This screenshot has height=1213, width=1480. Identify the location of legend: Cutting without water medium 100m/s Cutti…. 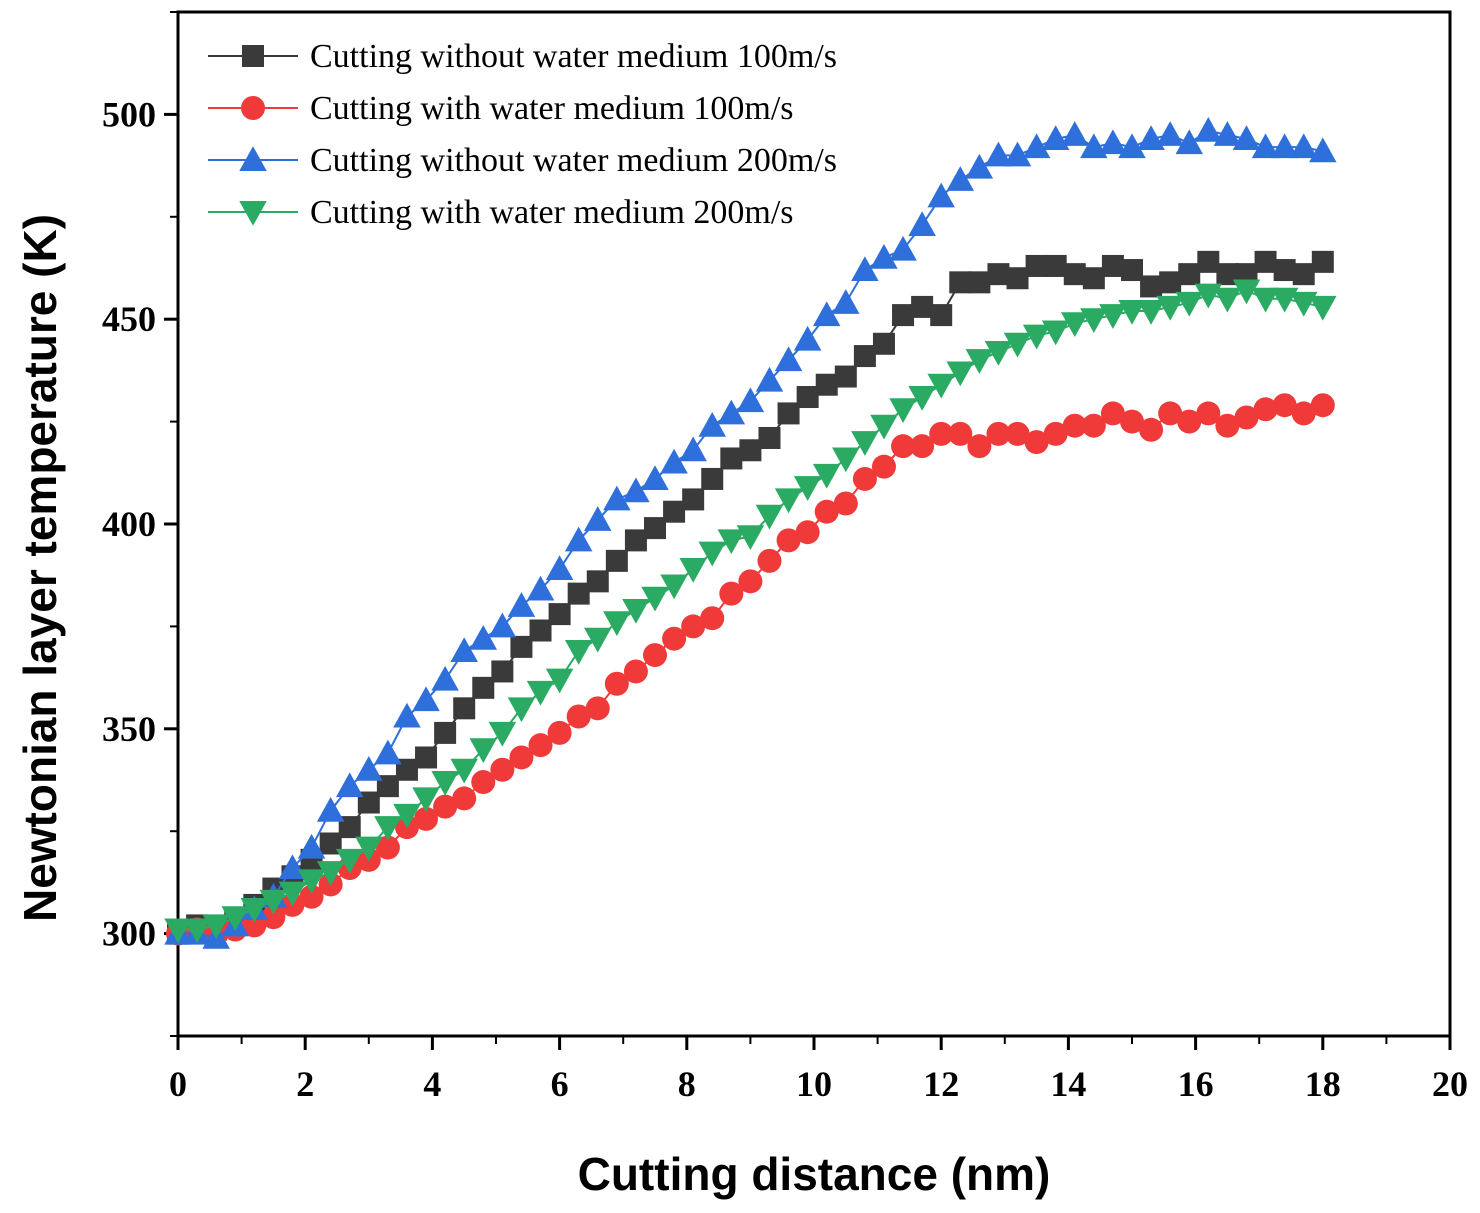
(522, 134).